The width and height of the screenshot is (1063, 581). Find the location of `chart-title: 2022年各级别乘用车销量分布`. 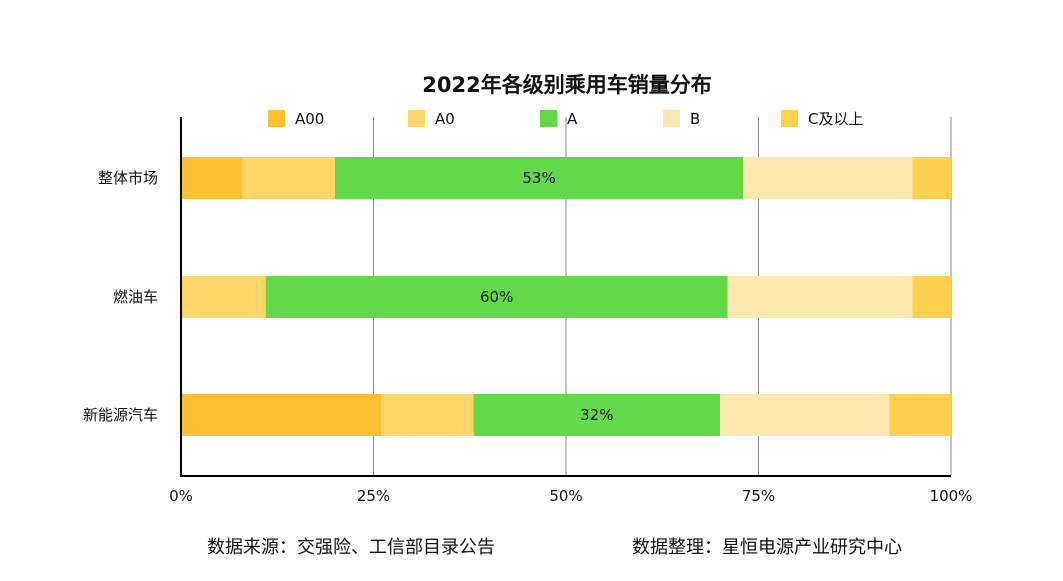

chart-title: 2022年各级别乘用车销量分布 is located at coordinates (566, 85).